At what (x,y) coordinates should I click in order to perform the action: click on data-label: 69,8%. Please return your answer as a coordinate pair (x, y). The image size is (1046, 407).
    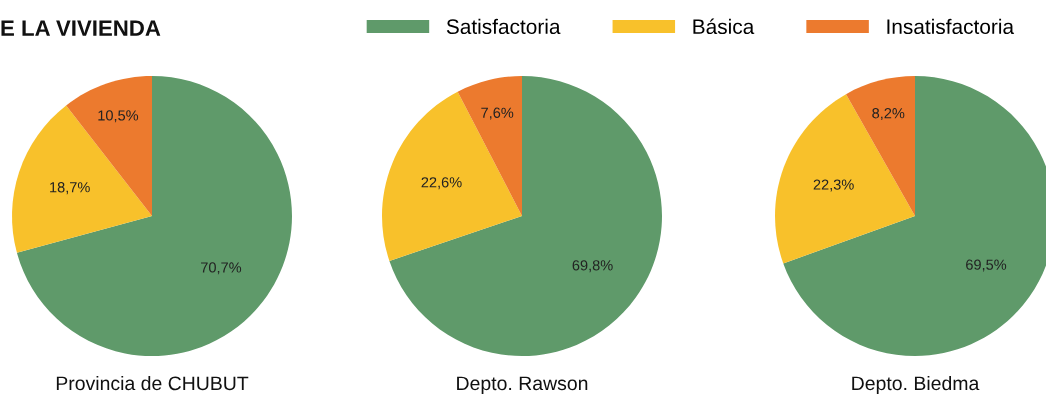
    Looking at the image, I should click on (592, 266).